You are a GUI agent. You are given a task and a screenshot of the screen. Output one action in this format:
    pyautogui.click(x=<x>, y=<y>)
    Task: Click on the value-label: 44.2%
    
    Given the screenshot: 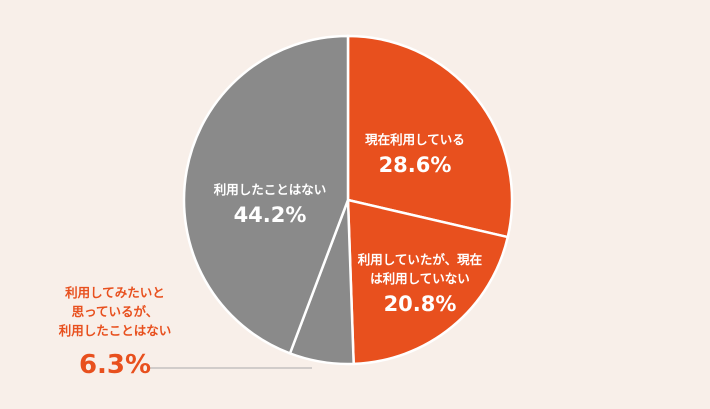 What is the action you would take?
    pyautogui.click(x=270, y=215)
    